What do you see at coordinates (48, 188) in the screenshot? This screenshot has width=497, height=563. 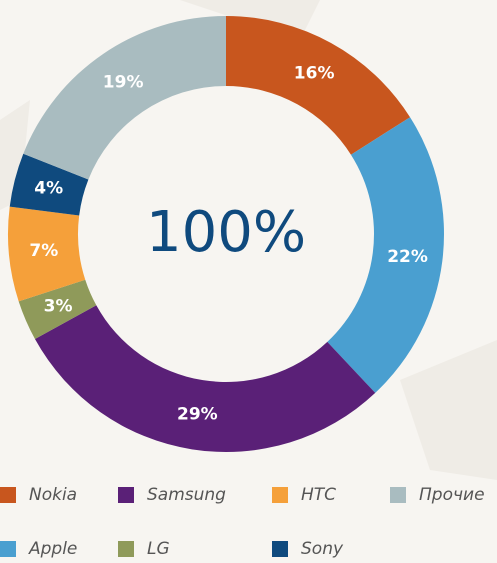 I see `value-label: 4%` at bounding box center [48, 188].